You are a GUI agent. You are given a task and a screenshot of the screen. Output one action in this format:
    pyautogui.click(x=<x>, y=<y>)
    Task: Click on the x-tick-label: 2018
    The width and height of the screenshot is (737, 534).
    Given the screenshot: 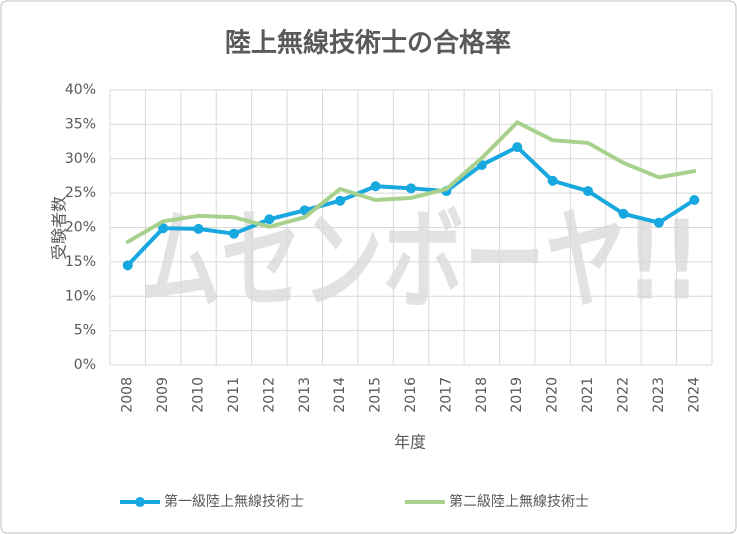 What is the action you would take?
    pyautogui.click(x=482, y=395)
    